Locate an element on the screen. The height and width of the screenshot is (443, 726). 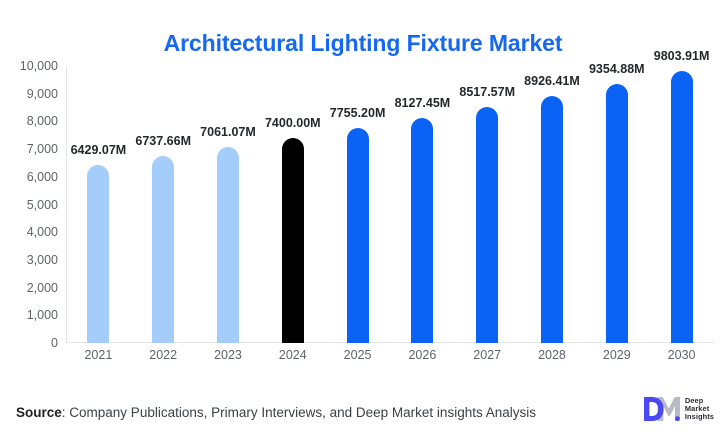
y-axis-tick: 8,000 is located at coordinates (42, 121).